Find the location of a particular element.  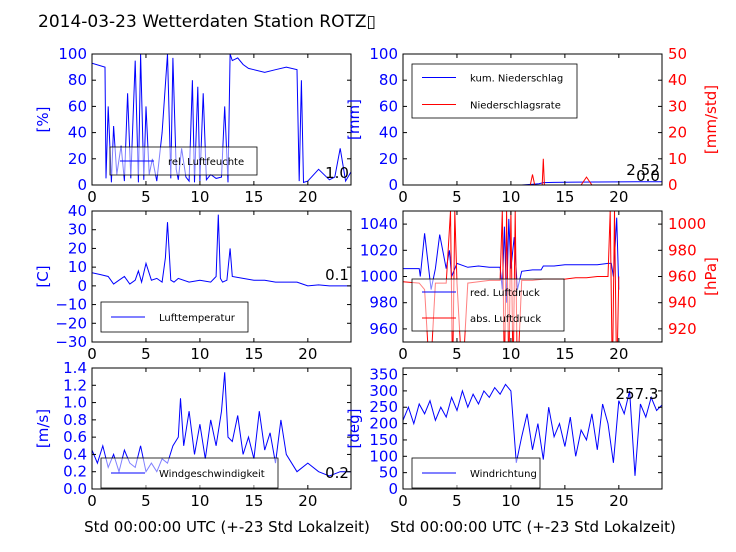

legend-entry: red. Luftdruck is located at coordinates (505, 293).